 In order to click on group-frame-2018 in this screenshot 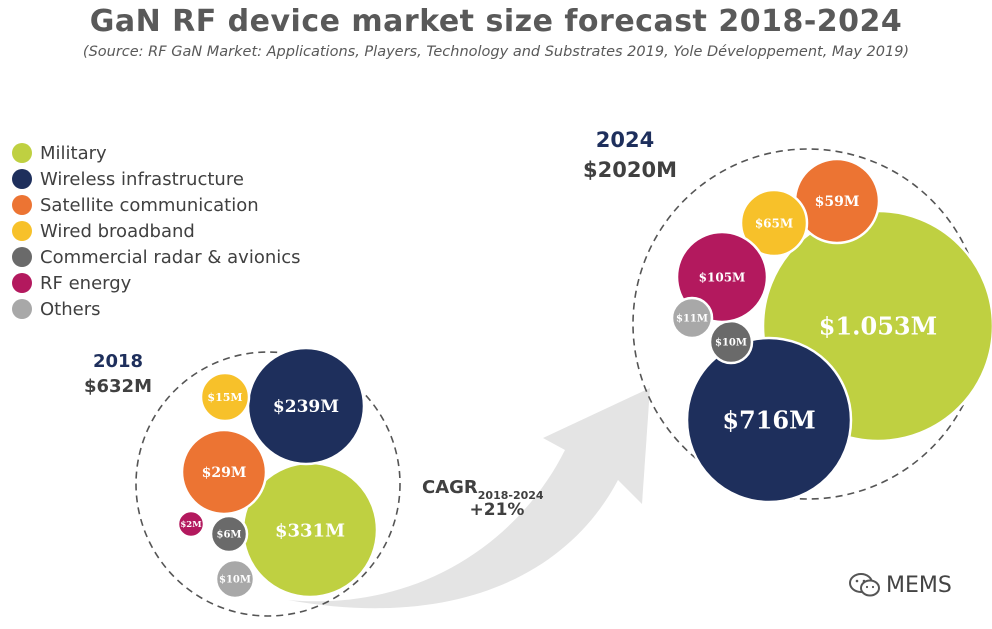, I will do `click(268, 484)`.